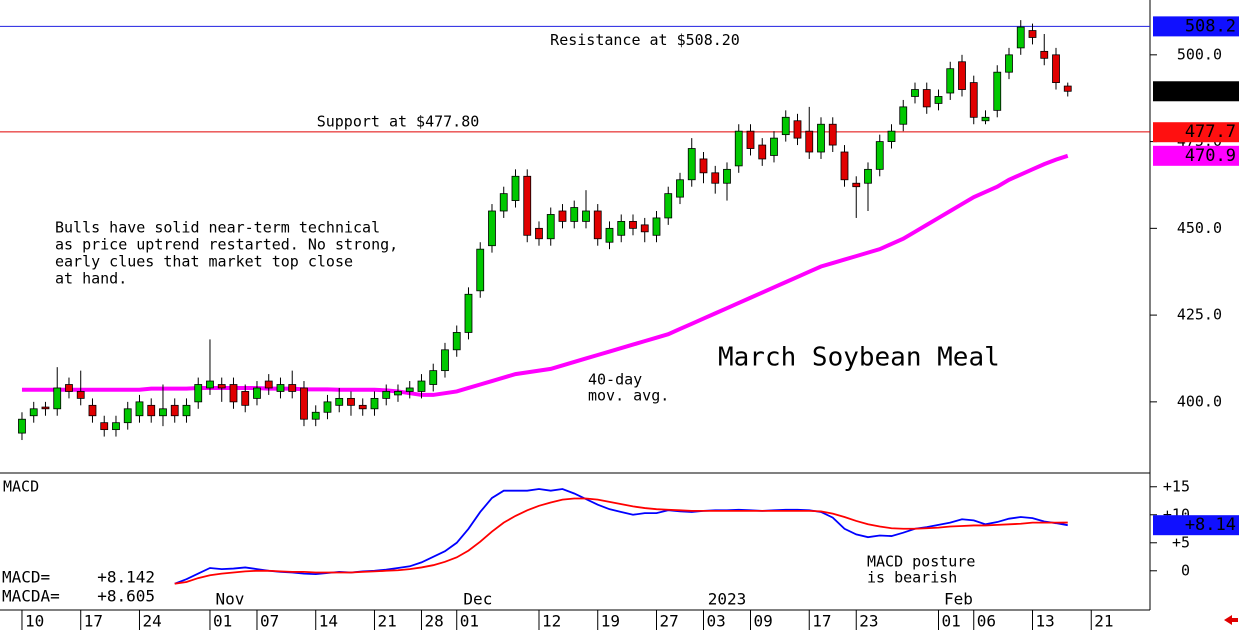 The width and height of the screenshot is (1240, 635). Describe the element at coordinates (1044, 621) in the screenshot. I see `x-tick-label: 13` at that location.